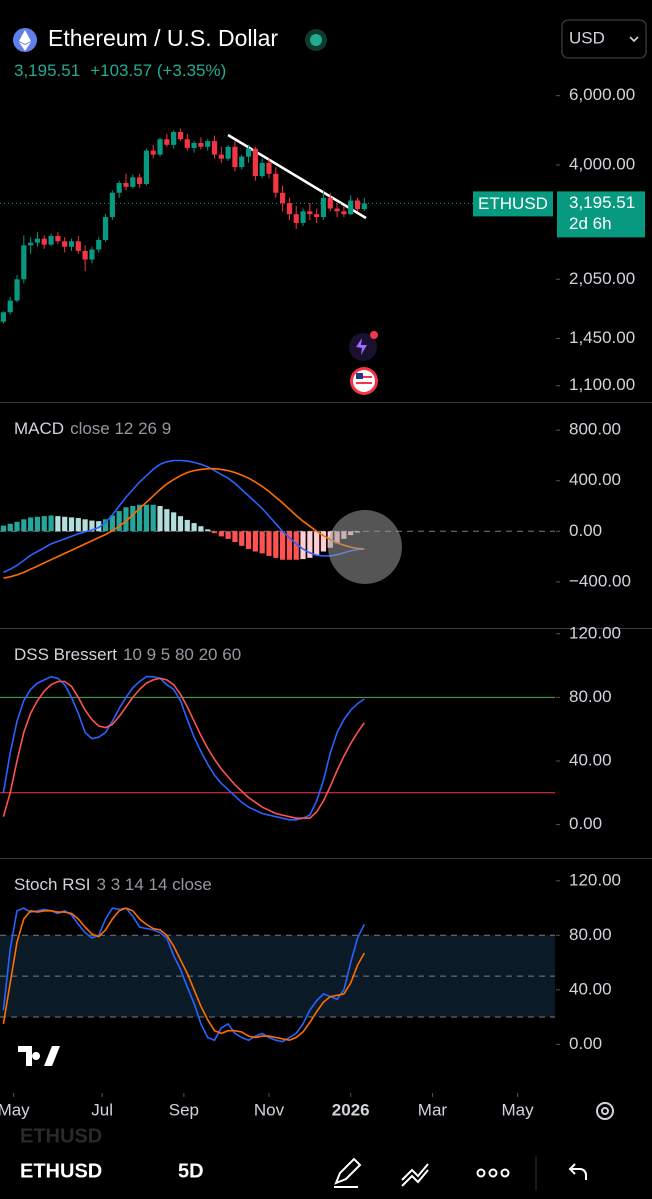 This screenshot has height=1199, width=652. Describe the element at coordinates (184, 1109) in the screenshot. I see `x-tick-label: Sep` at that location.